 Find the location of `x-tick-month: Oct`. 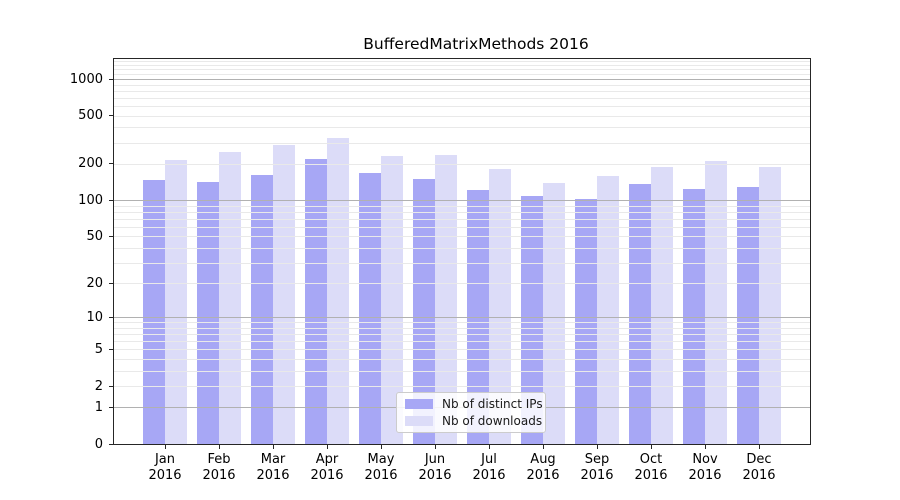

x-tick-month: Oct is located at coordinates (651, 459).